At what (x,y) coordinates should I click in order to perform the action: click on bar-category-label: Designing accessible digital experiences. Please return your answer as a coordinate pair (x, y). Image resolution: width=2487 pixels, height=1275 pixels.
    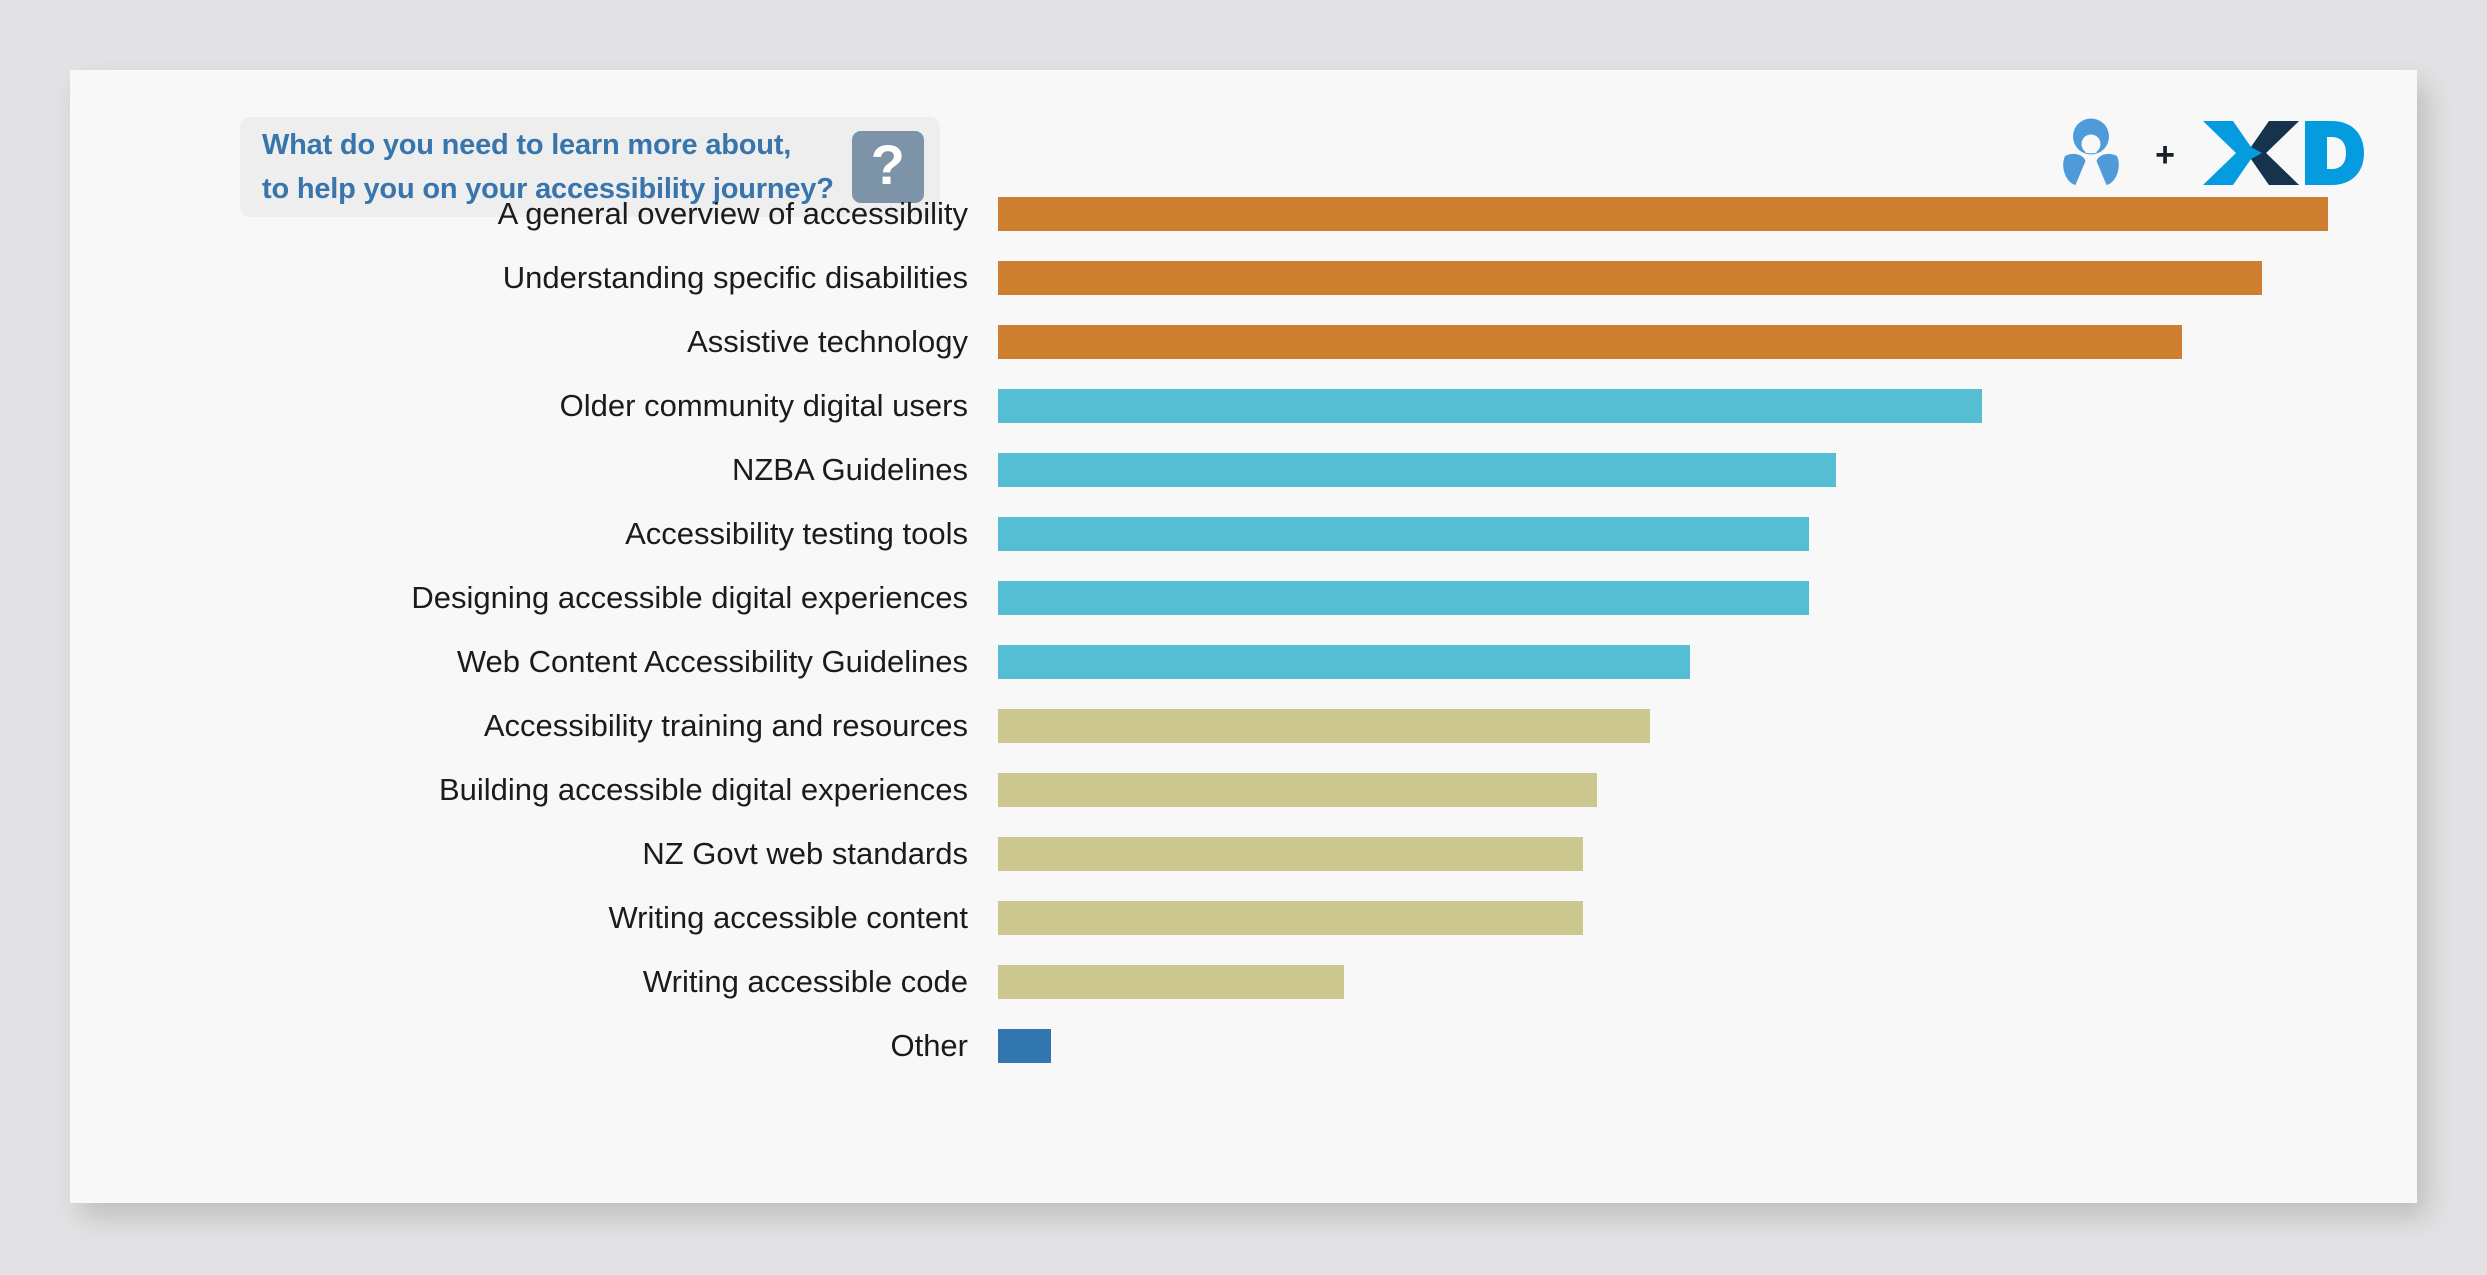
    Looking at the image, I should click on (689, 597).